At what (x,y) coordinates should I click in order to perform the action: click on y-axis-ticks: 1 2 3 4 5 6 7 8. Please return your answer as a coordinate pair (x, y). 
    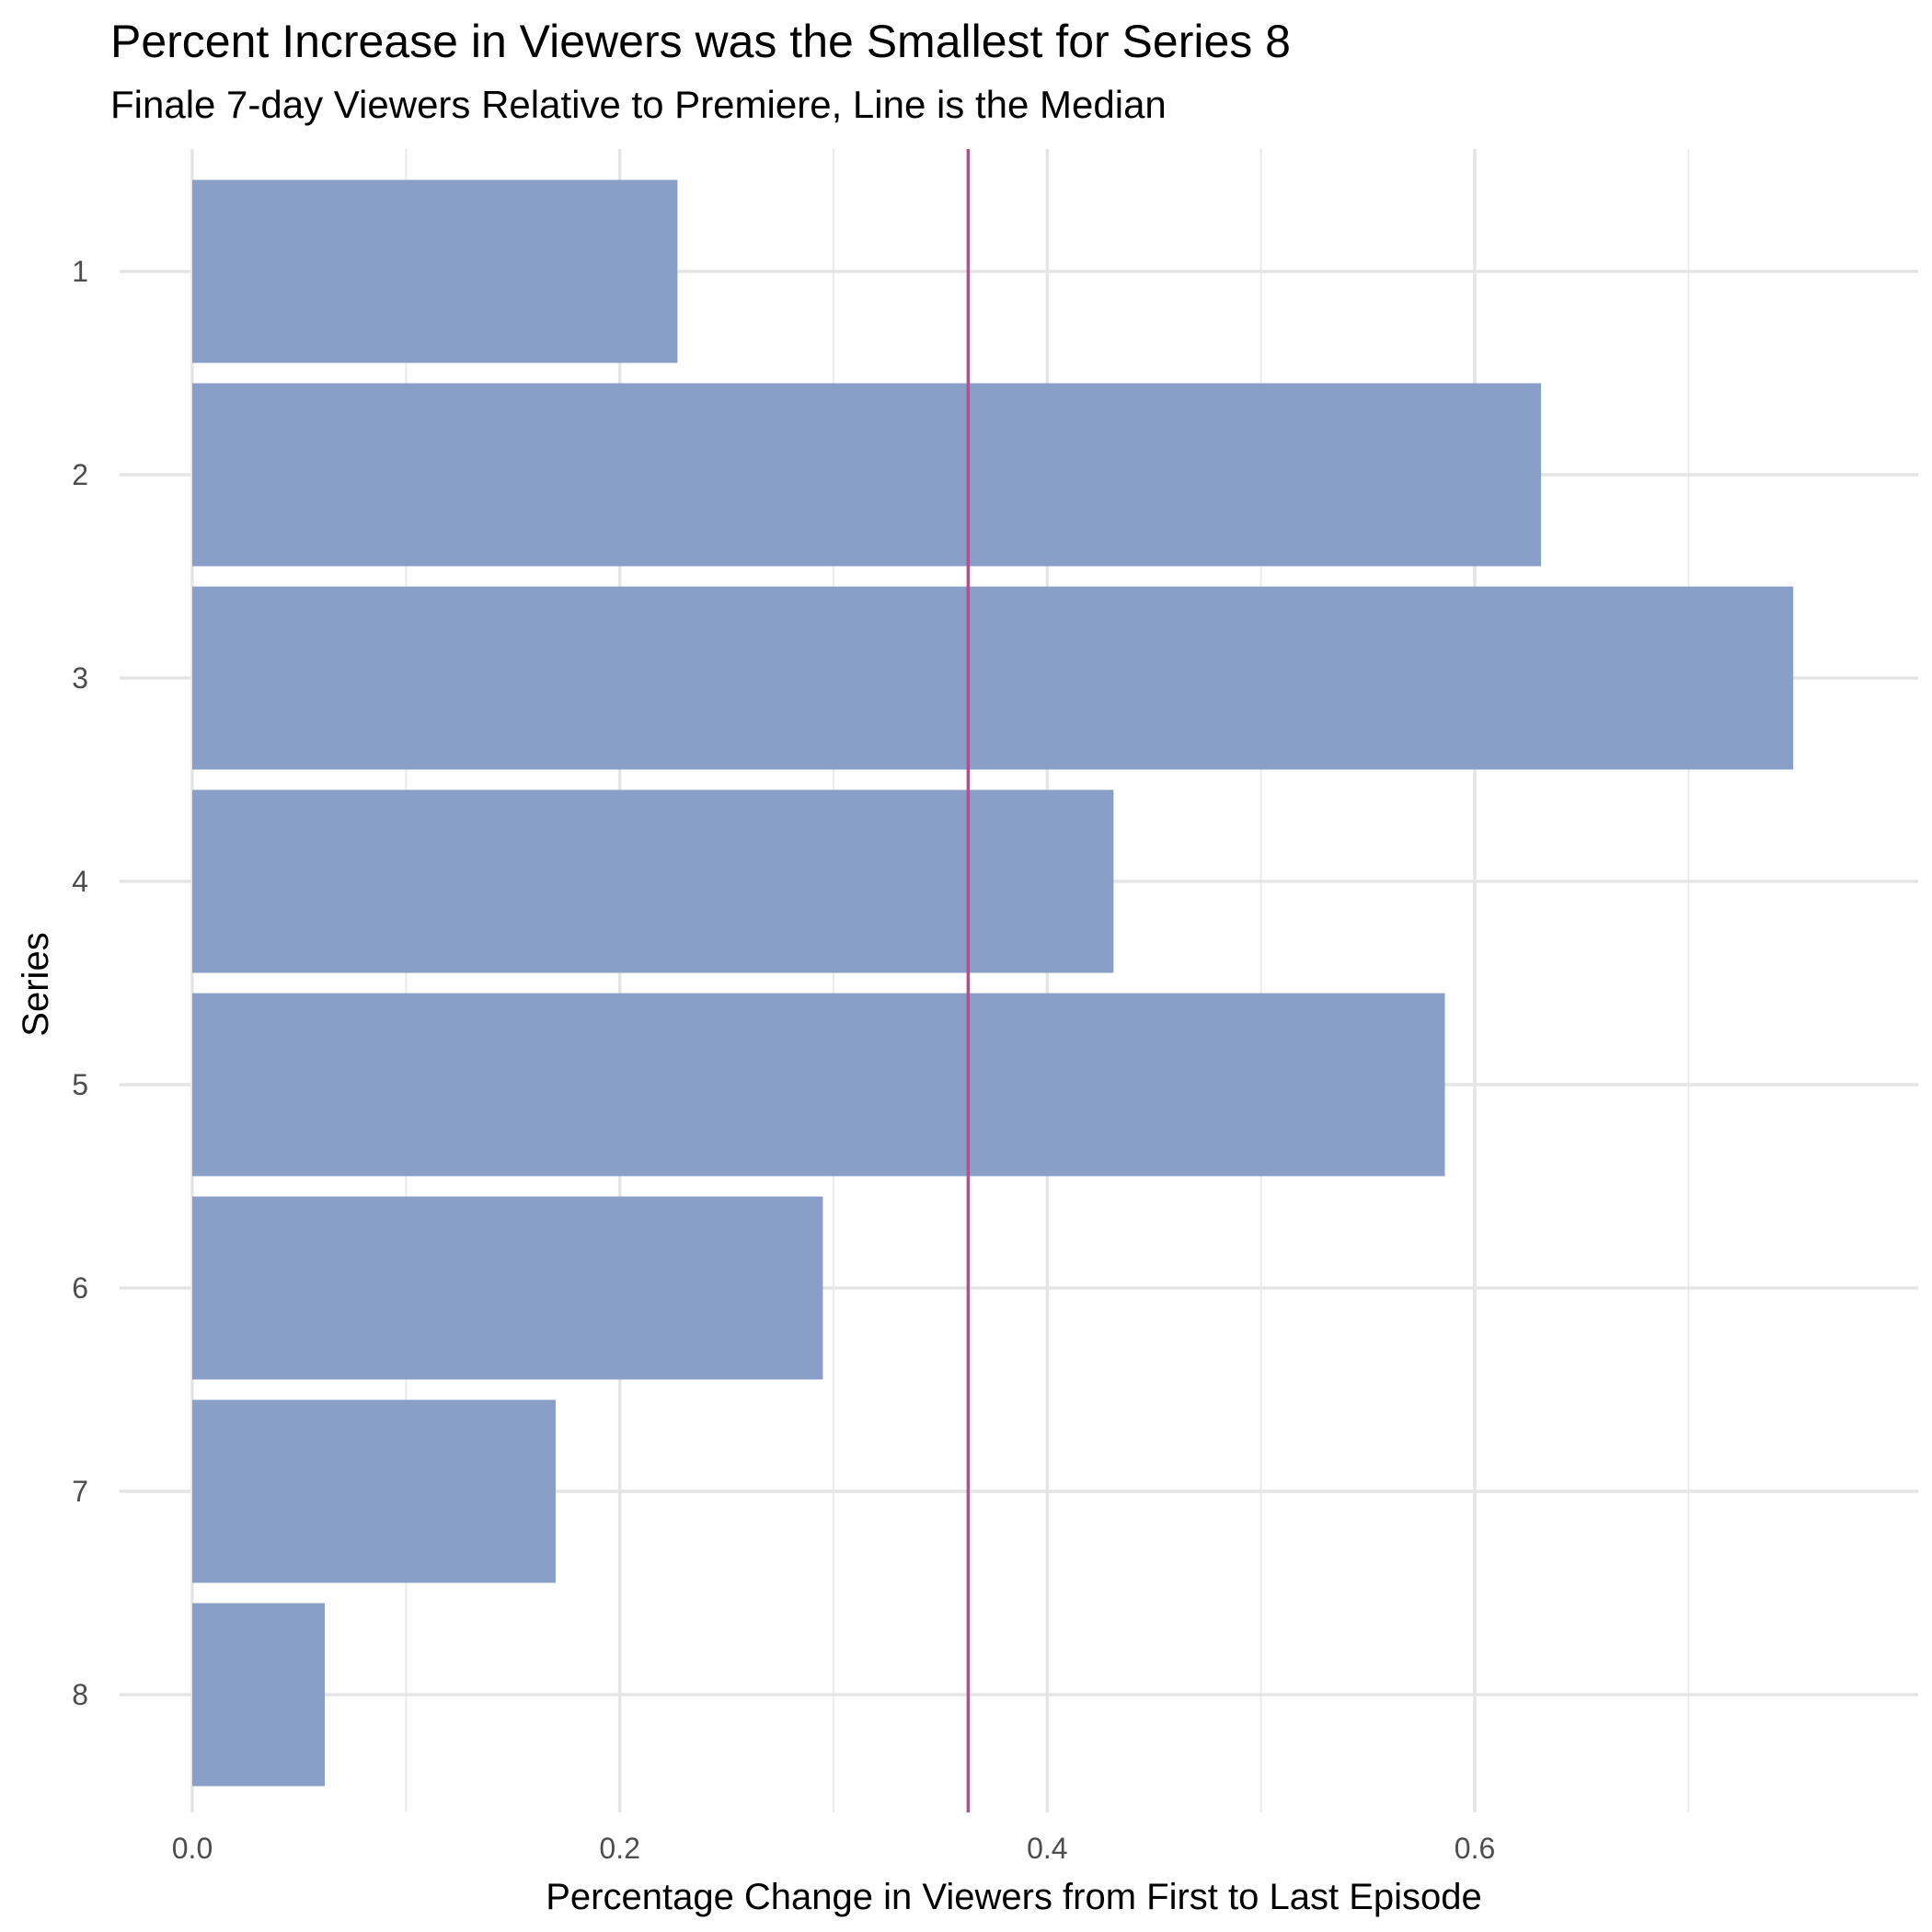
    Looking at the image, I should click on (80, 983).